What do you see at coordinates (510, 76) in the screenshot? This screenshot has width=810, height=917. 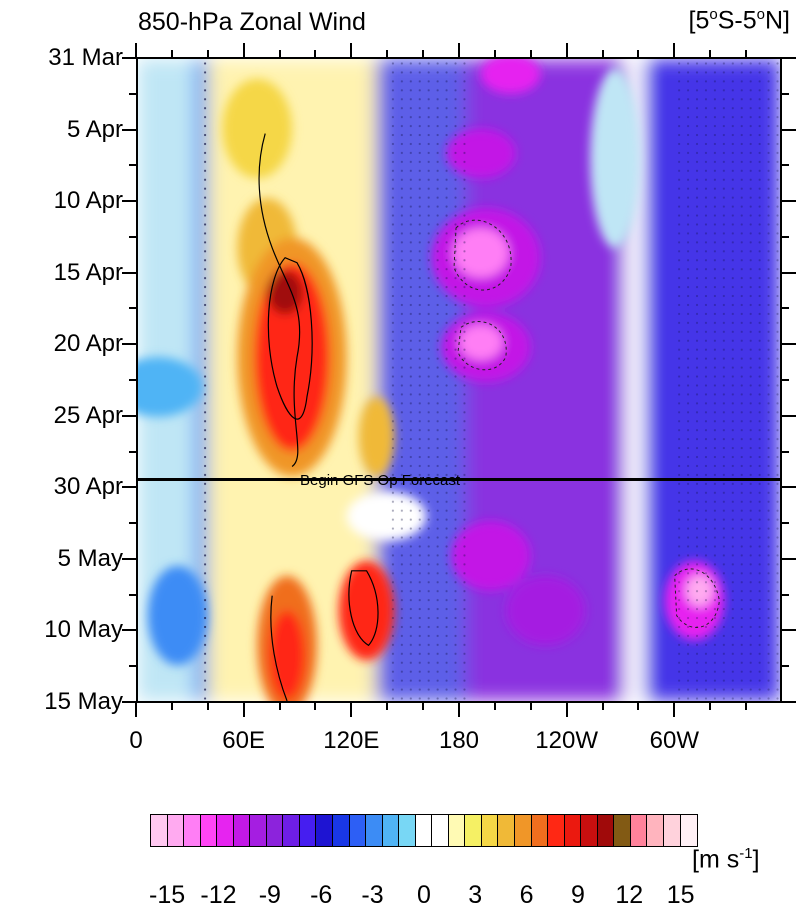 I see `field-blob-easterly-start` at bounding box center [510, 76].